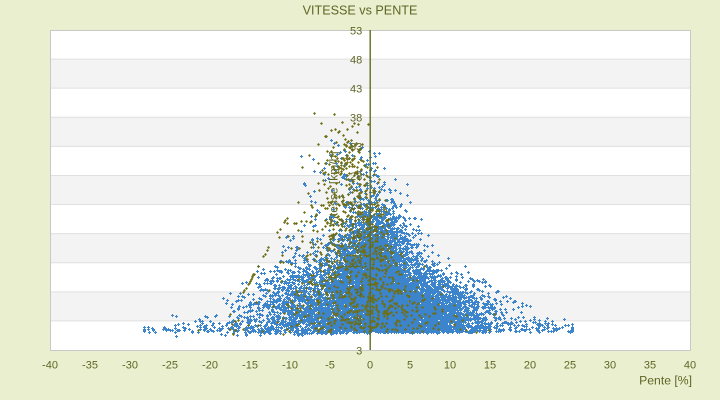  Describe the element at coordinates (450, 366) in the screenshot. I see `svg-text: 10` at that location.